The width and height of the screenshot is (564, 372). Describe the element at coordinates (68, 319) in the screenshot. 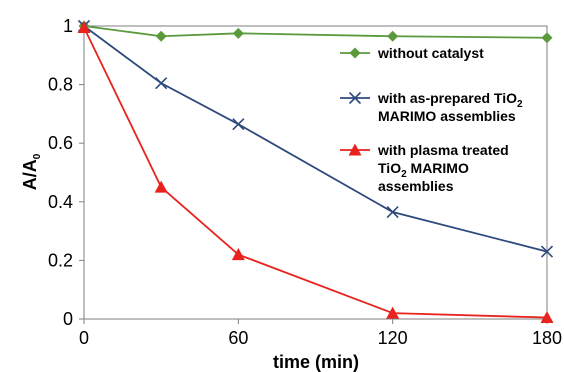

I see `y-tick-label: 0` at that location.